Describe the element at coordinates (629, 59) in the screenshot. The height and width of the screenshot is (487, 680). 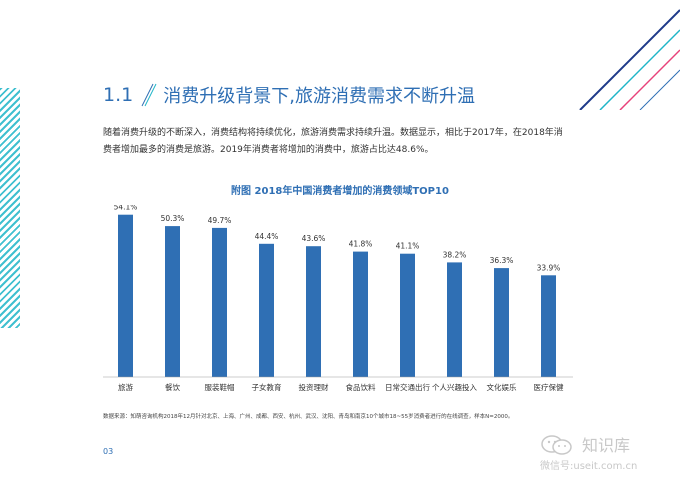
I see `corner-line-decoration` at that location.